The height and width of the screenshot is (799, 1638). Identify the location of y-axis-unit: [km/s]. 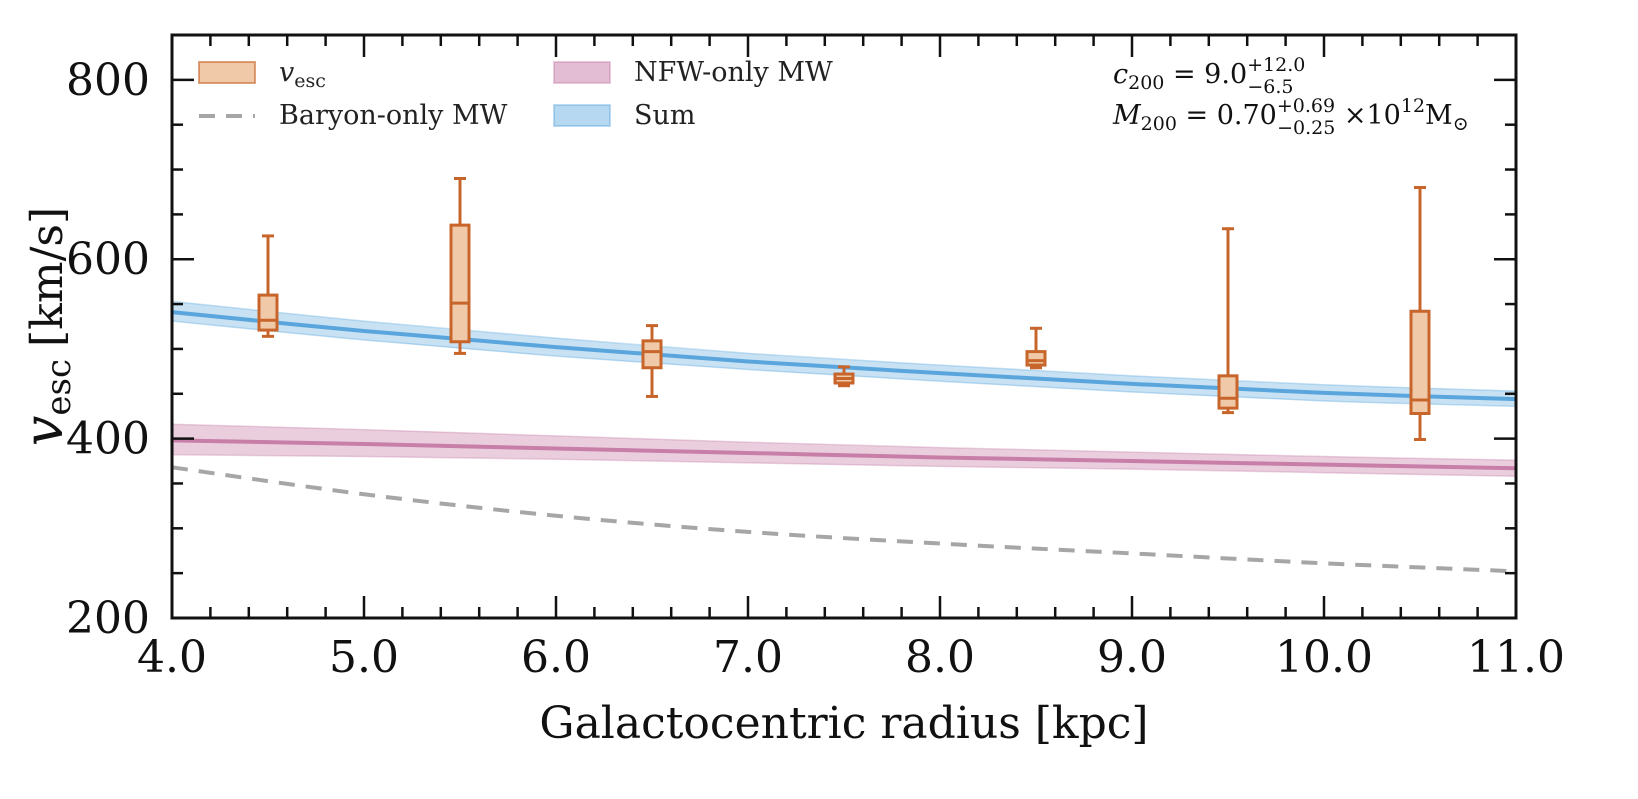
(47, 277).